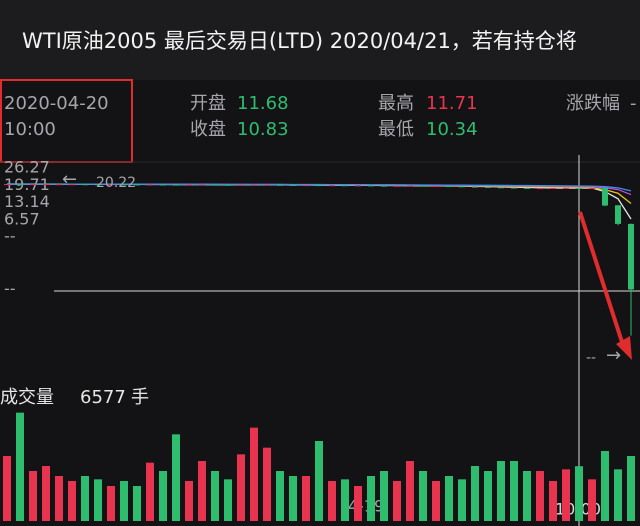  What do you see at coordinates (22, 218) in the screenshot?
I see `price-tick-label: 6.57` at bounding box center [22, 218].